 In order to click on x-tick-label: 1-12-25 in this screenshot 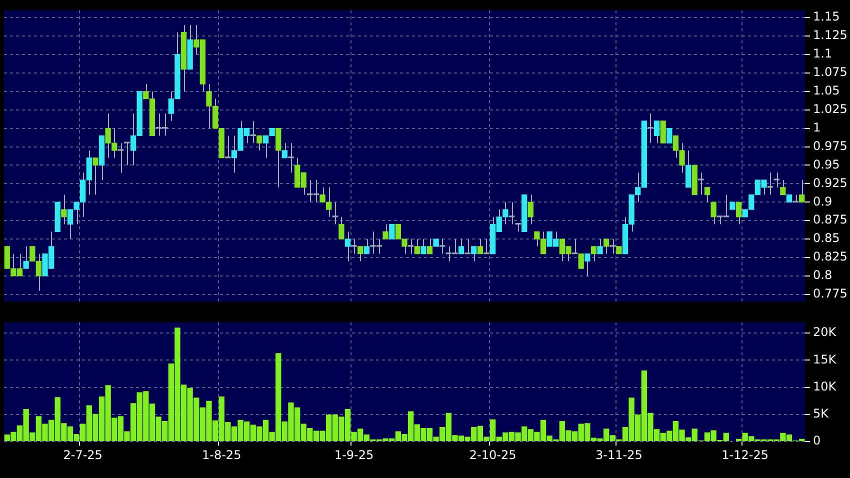, I will do `click(745, 455)`.